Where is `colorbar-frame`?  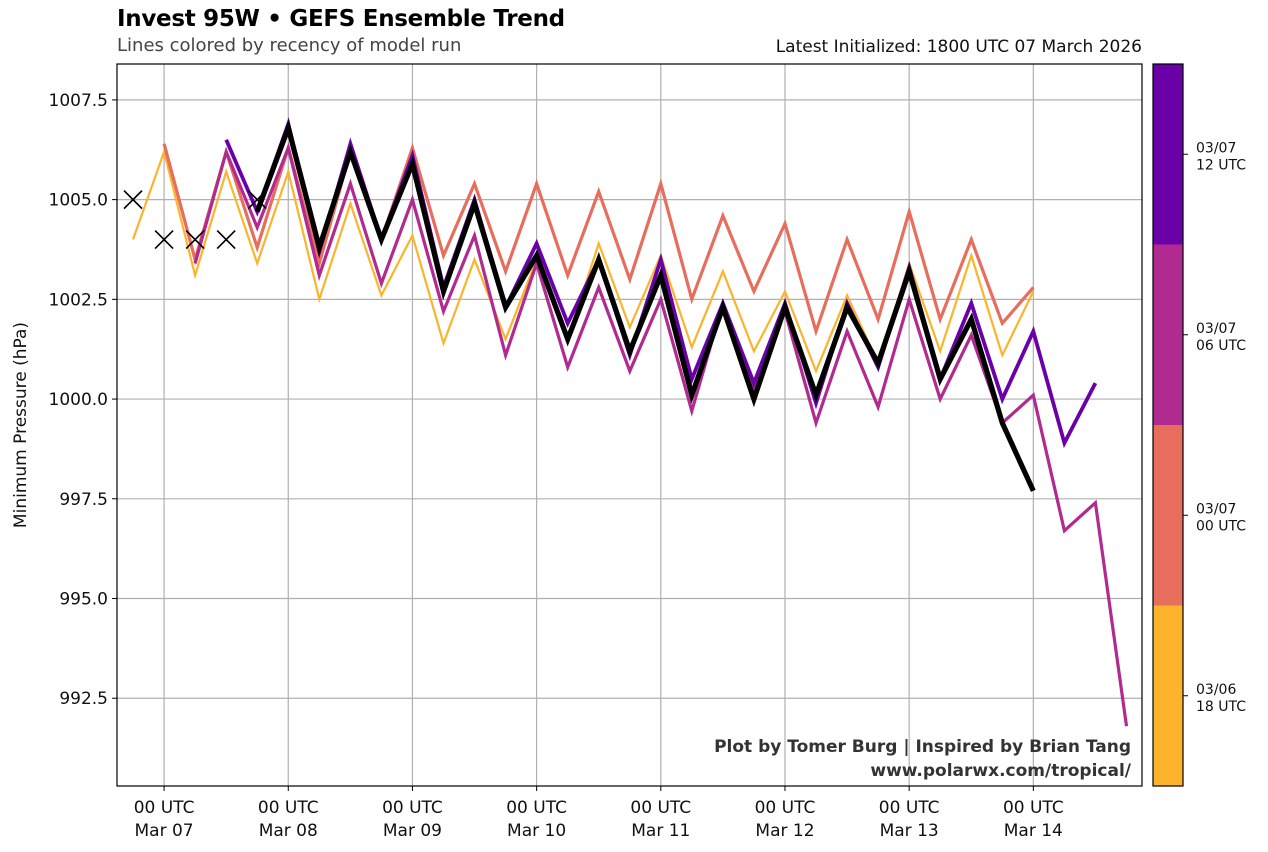 colorbar-frame is located at coordinates (1168, 425).